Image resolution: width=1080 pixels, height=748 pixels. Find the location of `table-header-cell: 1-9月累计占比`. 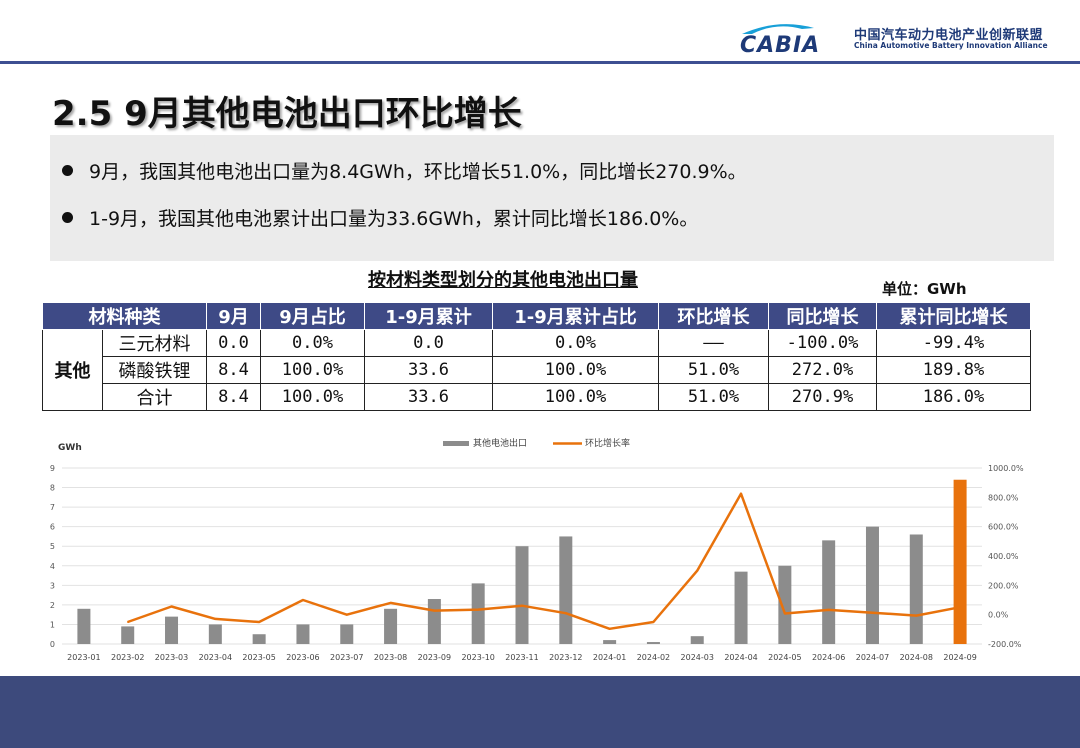

table-header-cell: 1-9月累计占比 is located at coordinates (575, 316).